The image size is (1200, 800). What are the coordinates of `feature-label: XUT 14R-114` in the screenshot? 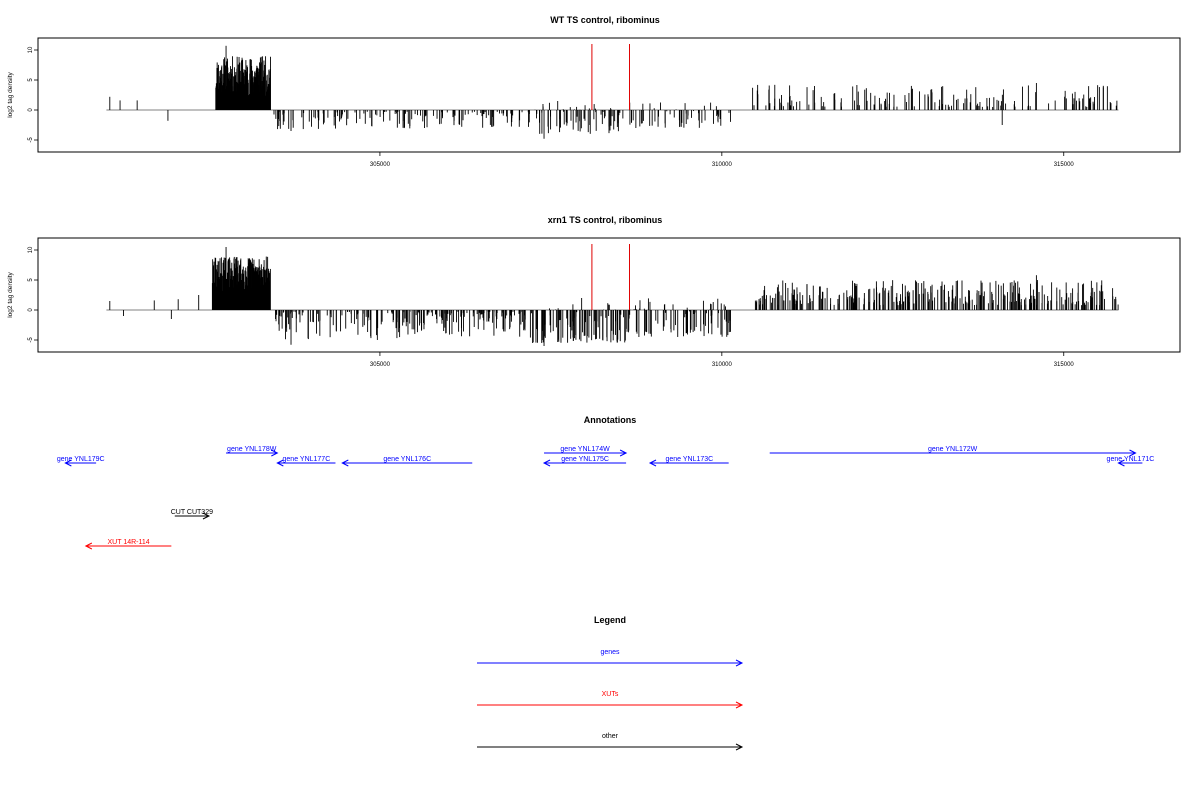 It's located at (129, 542).